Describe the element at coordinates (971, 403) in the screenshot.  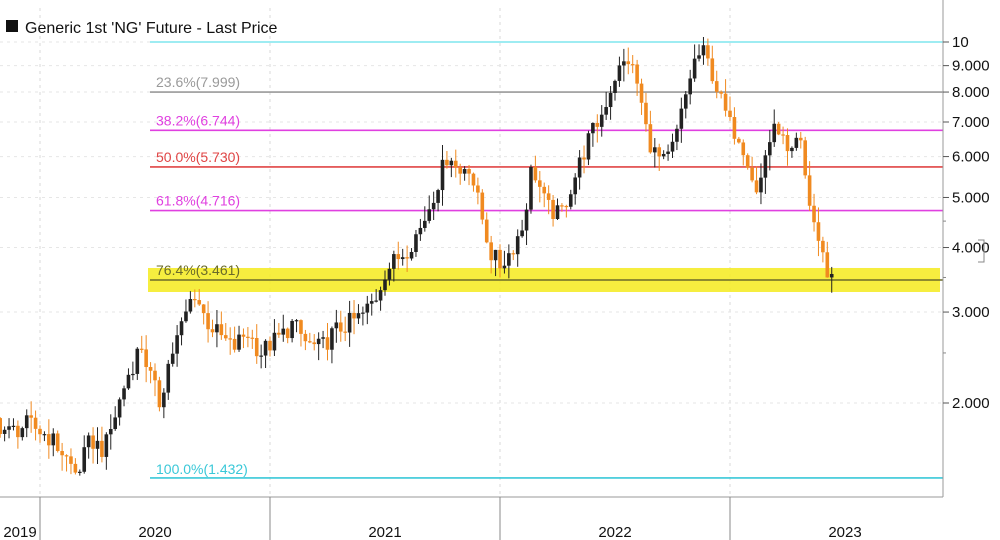
I see `y-tick-label: 2.000` at that location.